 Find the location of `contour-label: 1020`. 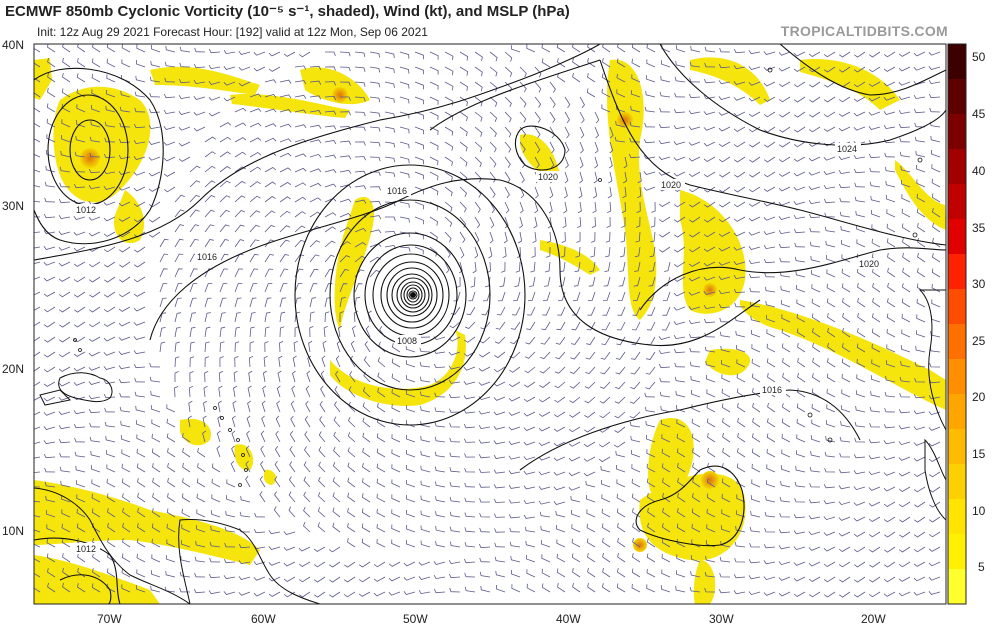

contour-label: 1020 is located at coordinates (548, 177).